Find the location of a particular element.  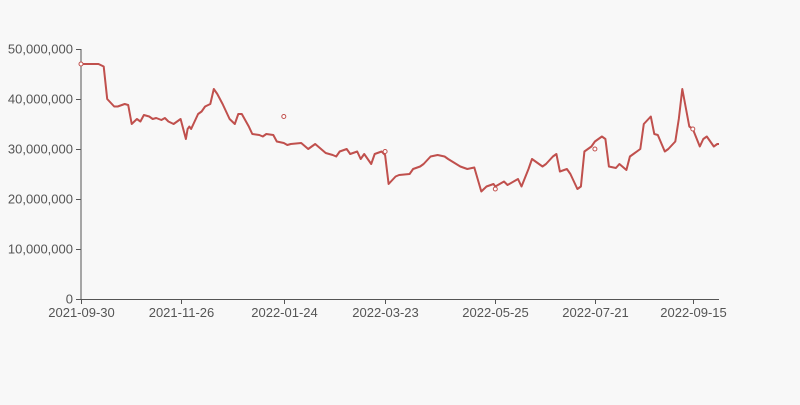

x-tick-label: 2022-01-24 is located at coordinates (284, 312).